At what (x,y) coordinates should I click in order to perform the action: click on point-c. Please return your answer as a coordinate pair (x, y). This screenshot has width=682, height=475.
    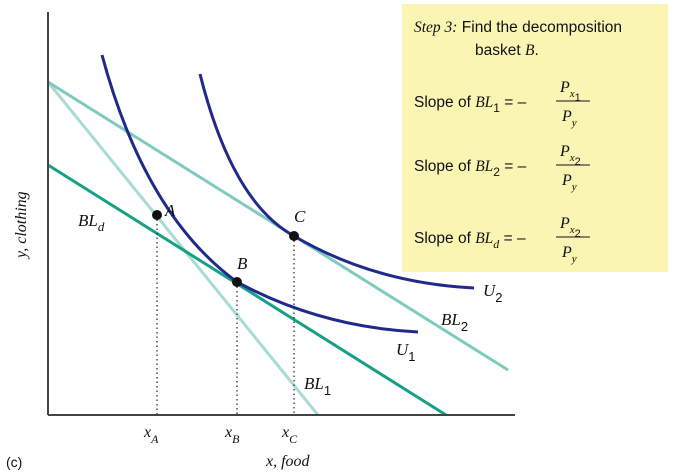
    Looking at the image, I should click on (294, 236).